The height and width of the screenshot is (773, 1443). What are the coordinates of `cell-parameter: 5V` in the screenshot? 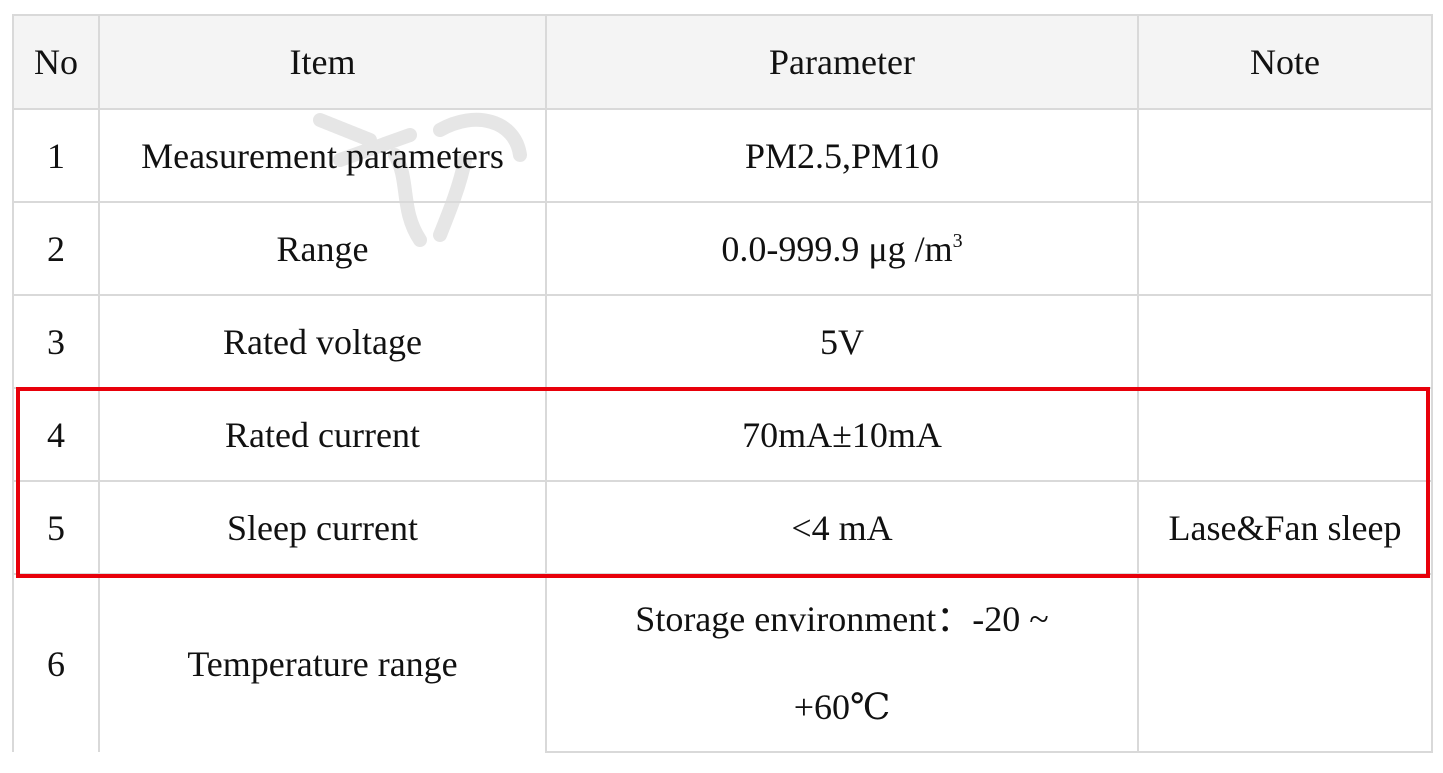 It's located at (842, 341).